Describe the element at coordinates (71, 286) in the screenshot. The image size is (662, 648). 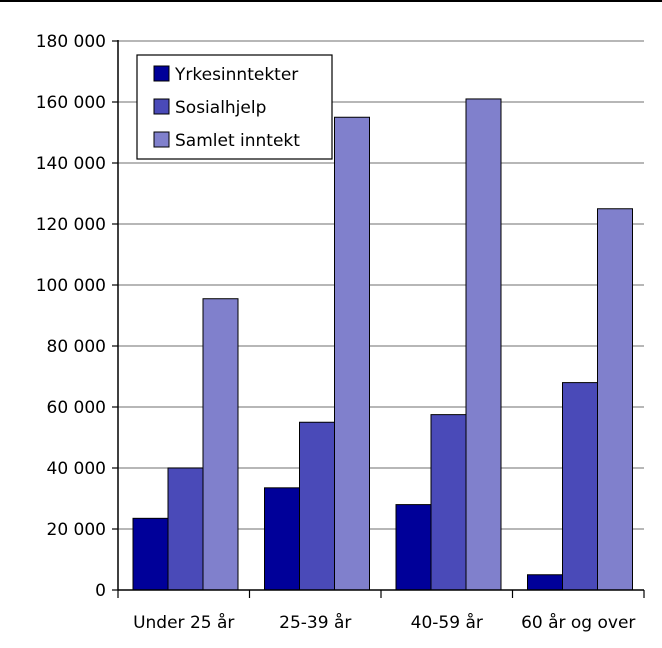
I see `y-tick-label: 100 000` at that location.